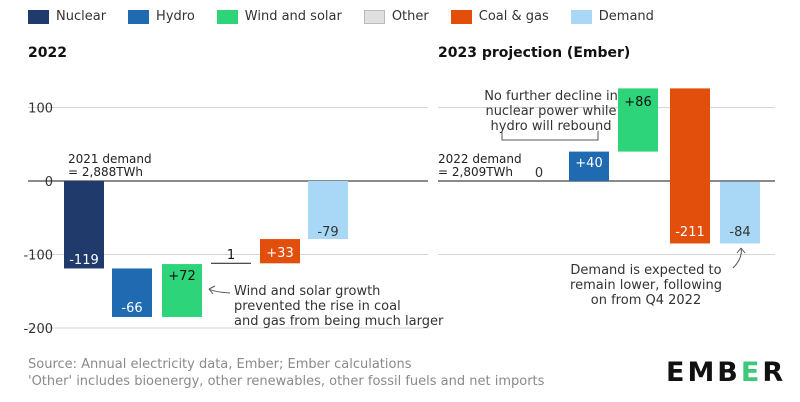 This screenshot has width=800, height=402. What do you see at coordinates (646, 285) in the screenshot?
I see `annotation-text: remain lower, following` at bounding box center [646, 285].